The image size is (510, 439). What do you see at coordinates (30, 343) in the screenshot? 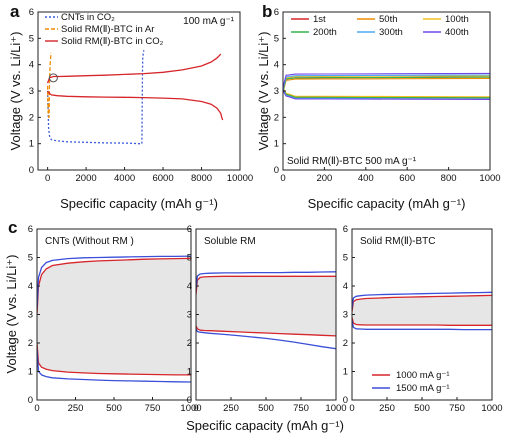
I see `axis-c-0-ytick-label: 2` at bounding box center [30, 343].